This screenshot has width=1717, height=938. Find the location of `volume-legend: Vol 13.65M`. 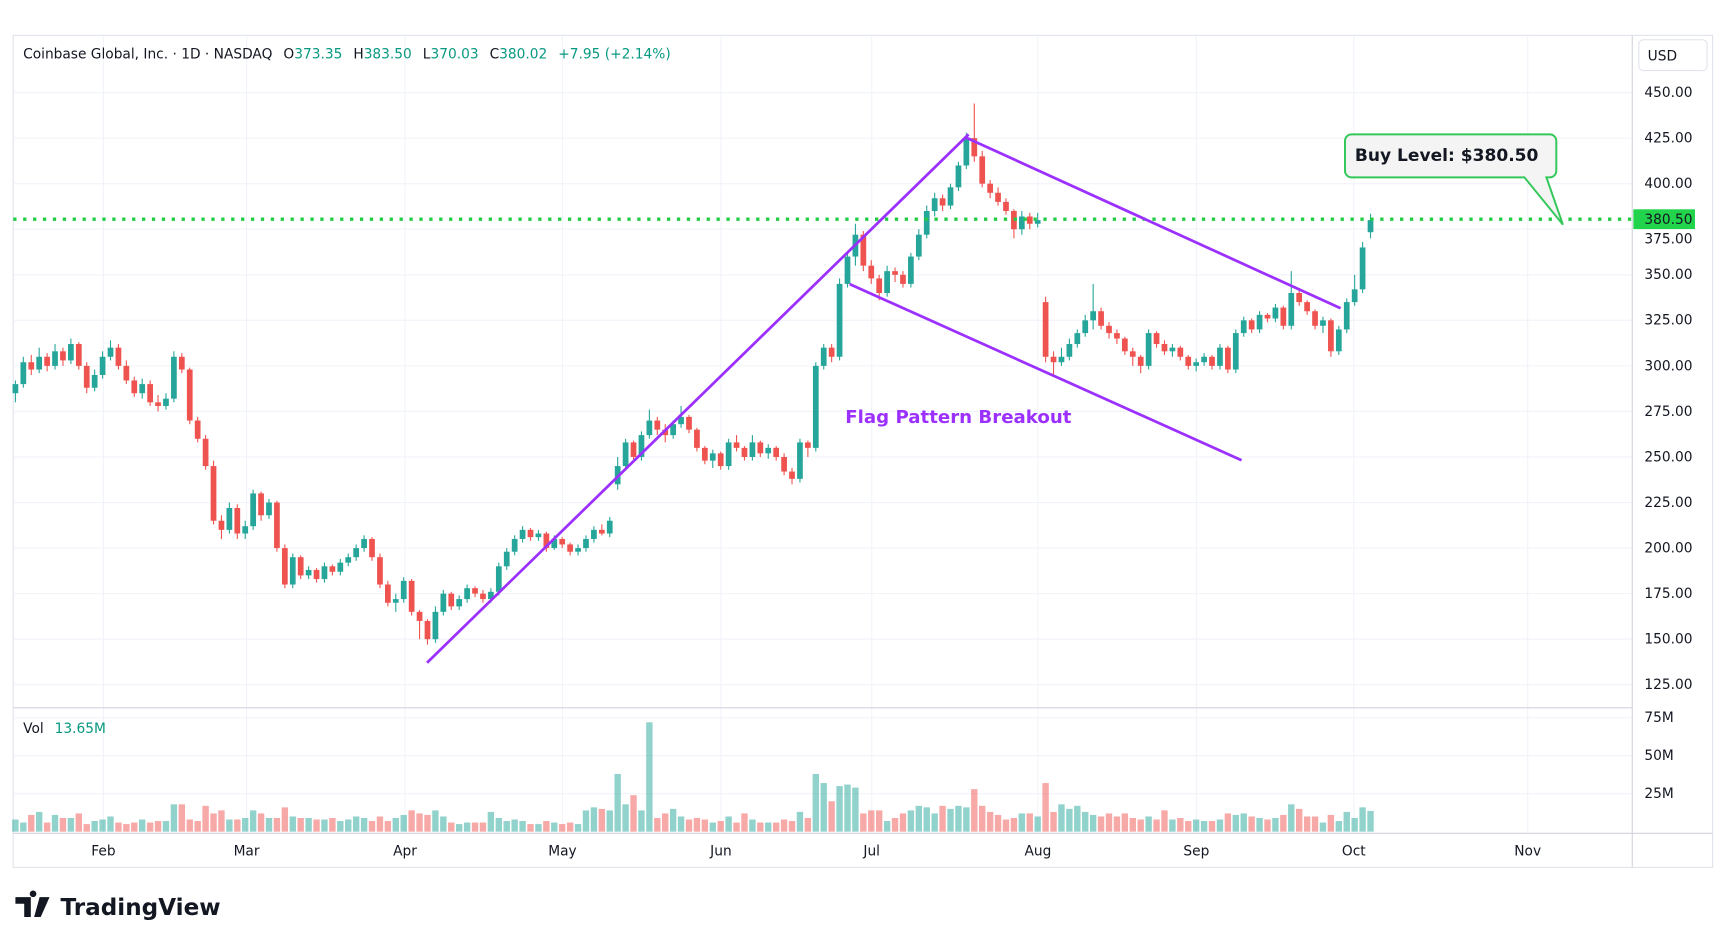

volume-legend: Vol 13.65M is located at coordinates (64, 729).